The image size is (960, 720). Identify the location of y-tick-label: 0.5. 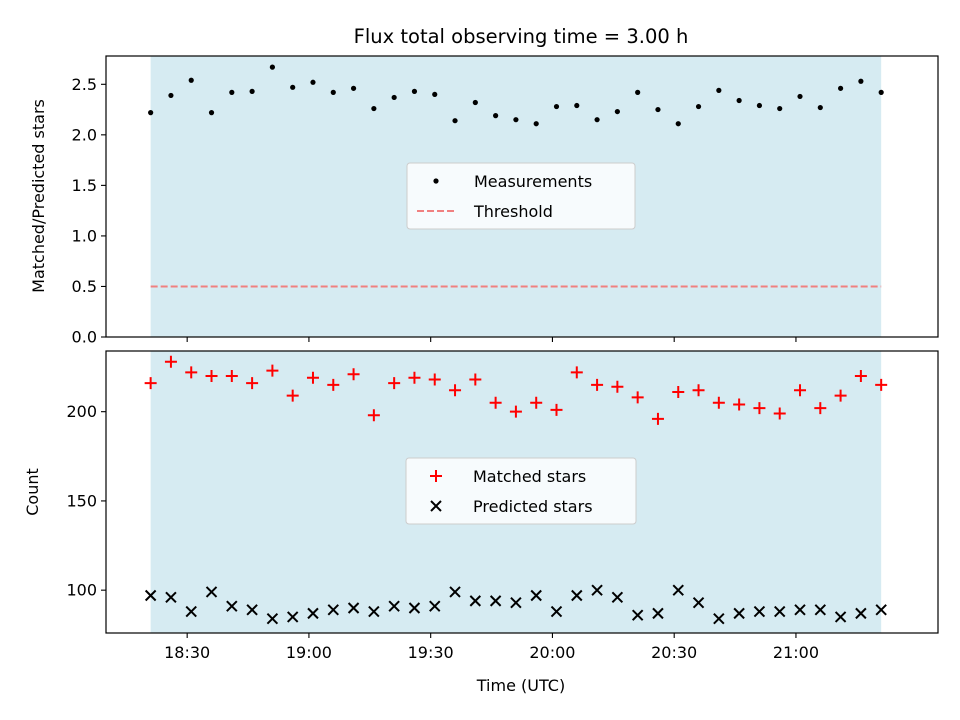
(84, 286).